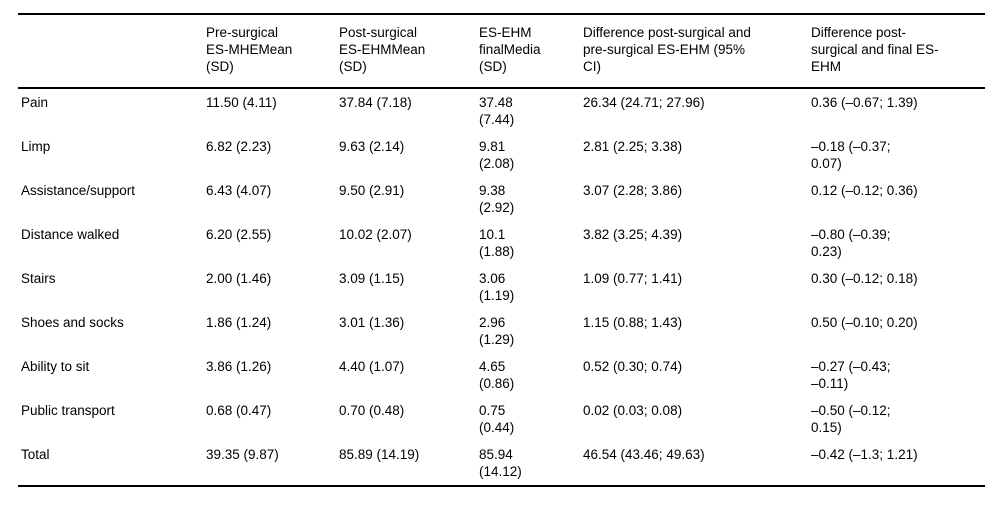  I want to click on header-item, so click(110, 51).